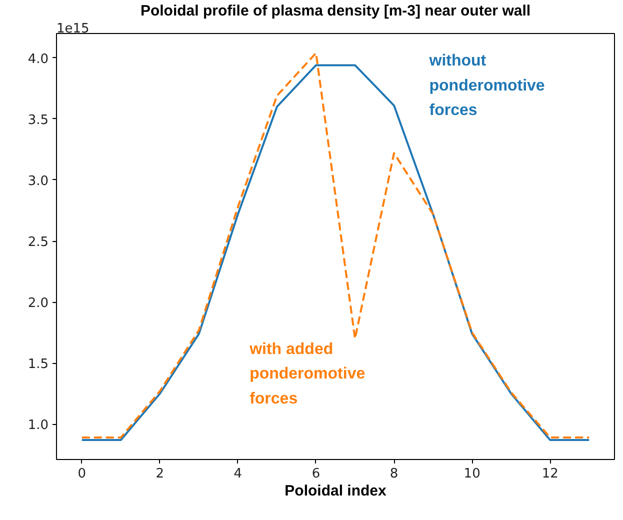 The height and width of the screenshot is (520, 623). What do you see at coordinates (550, 474) in the screenshot?
I see `x-tick-label: 12` at bounding box center [550, 474].